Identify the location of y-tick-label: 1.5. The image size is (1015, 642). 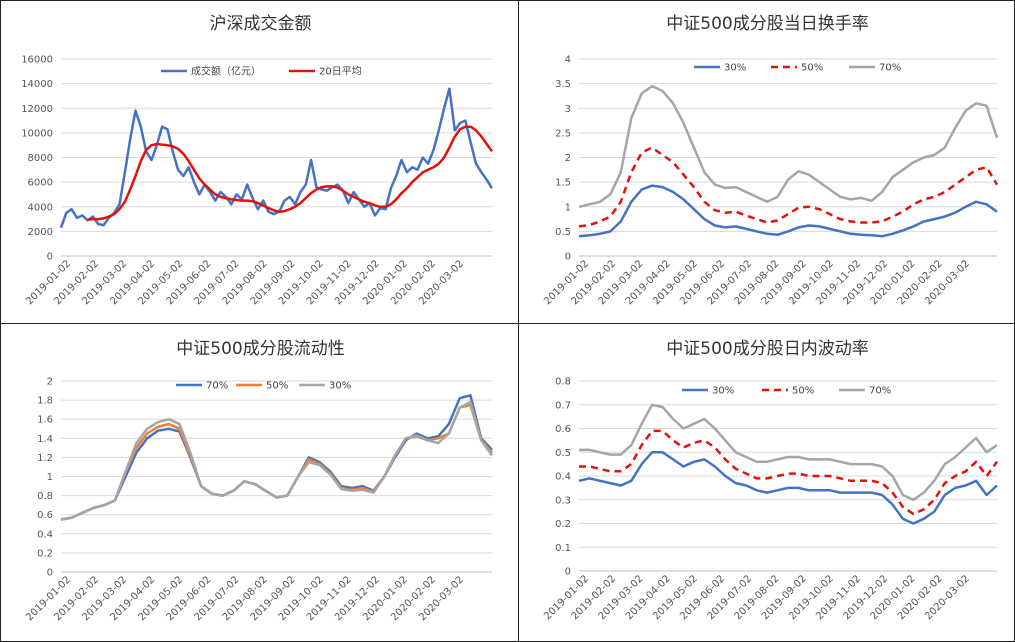
(563, 183).